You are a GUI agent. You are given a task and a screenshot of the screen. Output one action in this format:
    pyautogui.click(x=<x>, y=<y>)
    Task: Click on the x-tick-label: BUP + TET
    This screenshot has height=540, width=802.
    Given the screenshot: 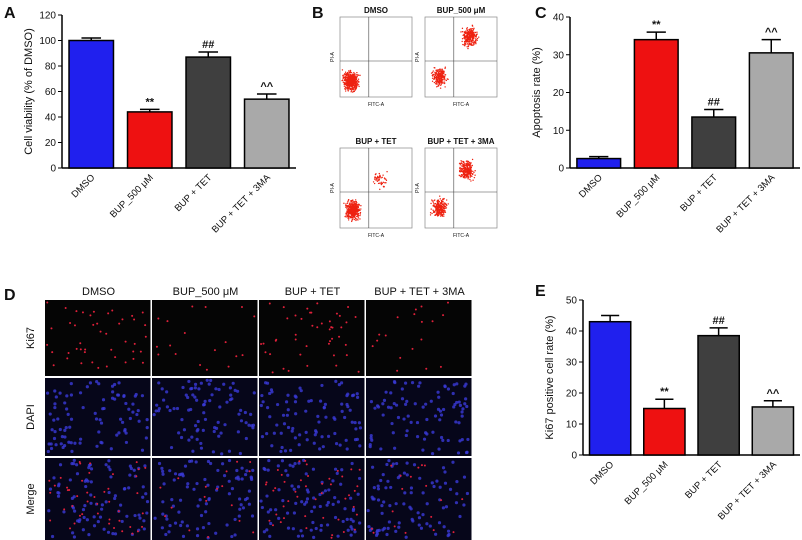 What is the action you would take?
    pyautogui.click(x=194, y=193)
    